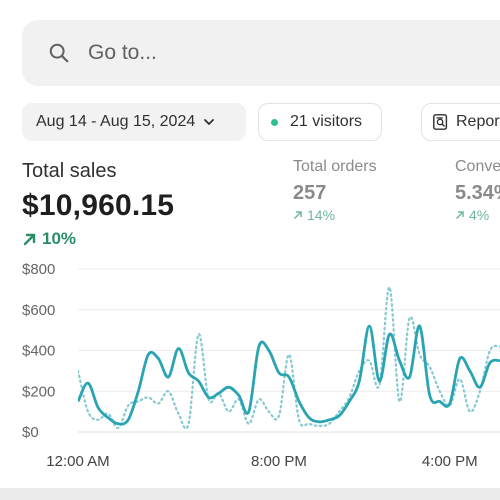 This screenshot has height=500, width=500. Describe the element at coordinates (335, 166) in the screenshot. I see `total-orders-label: Total orders` at that location.